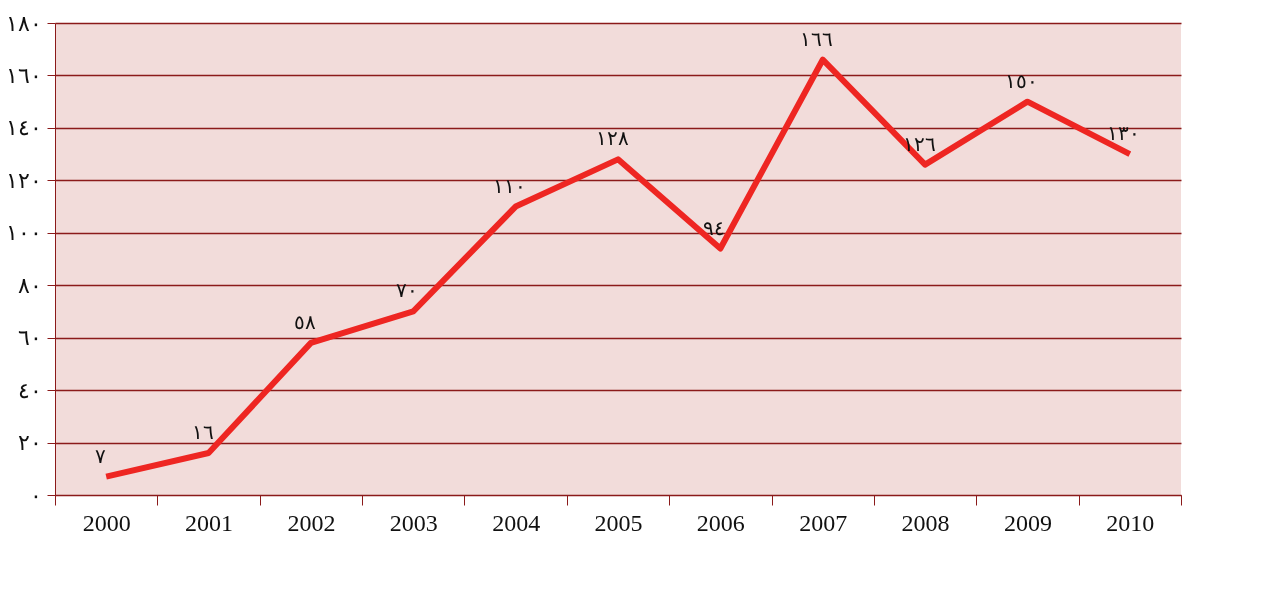  What do you see at coordinates (618, 522) in the screenshot?
I see `x-tick-label: 2005` at bounding box center [618, 522].